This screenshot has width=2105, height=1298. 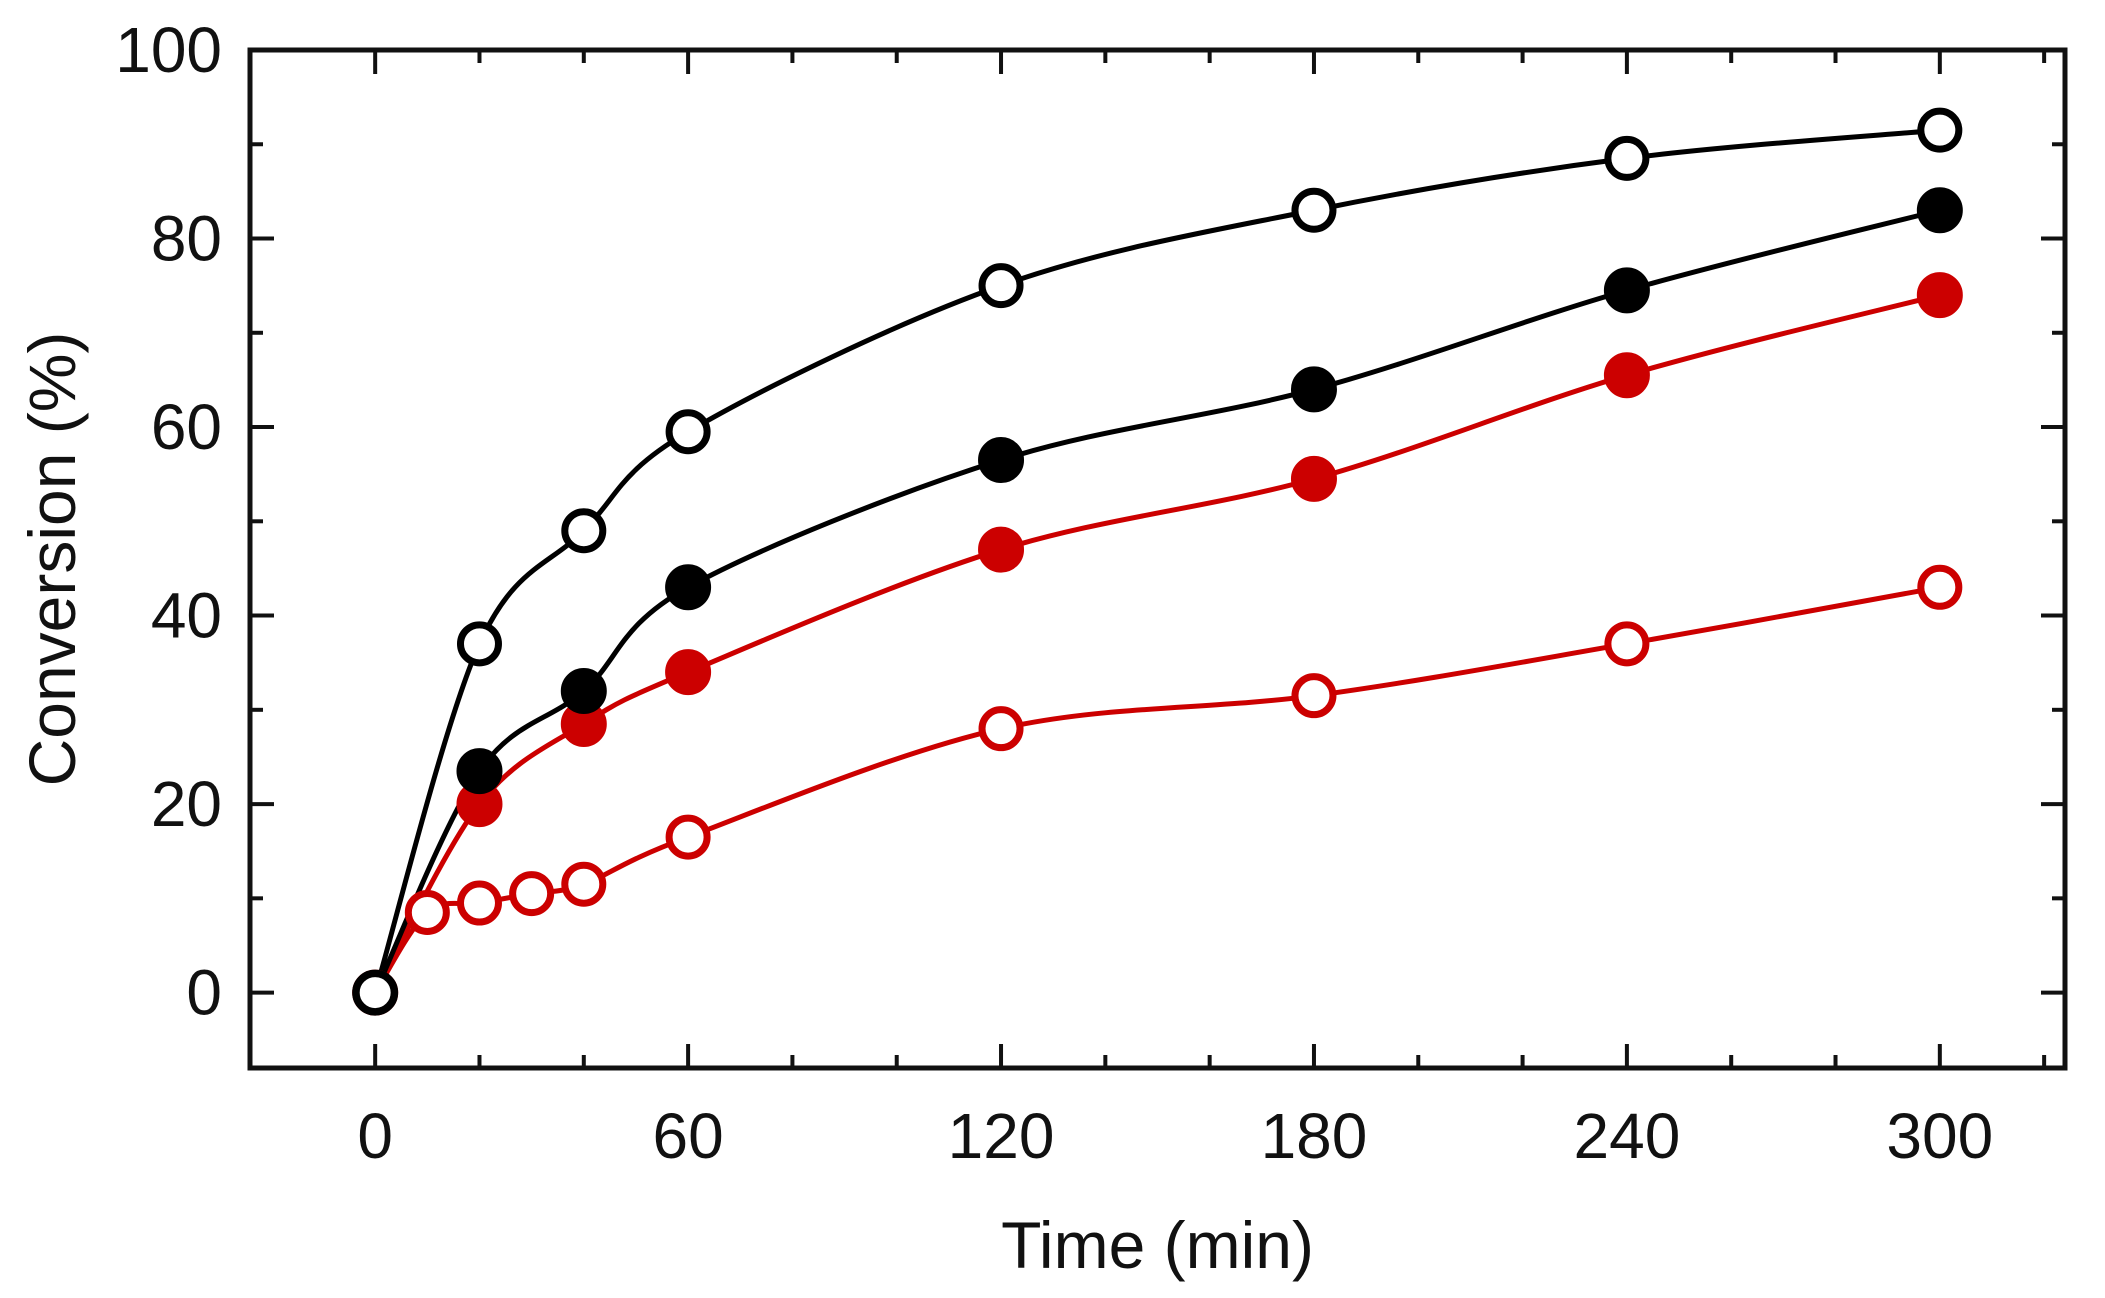 I want to click on y-tick-label: 80, so click(x=186, y=239).